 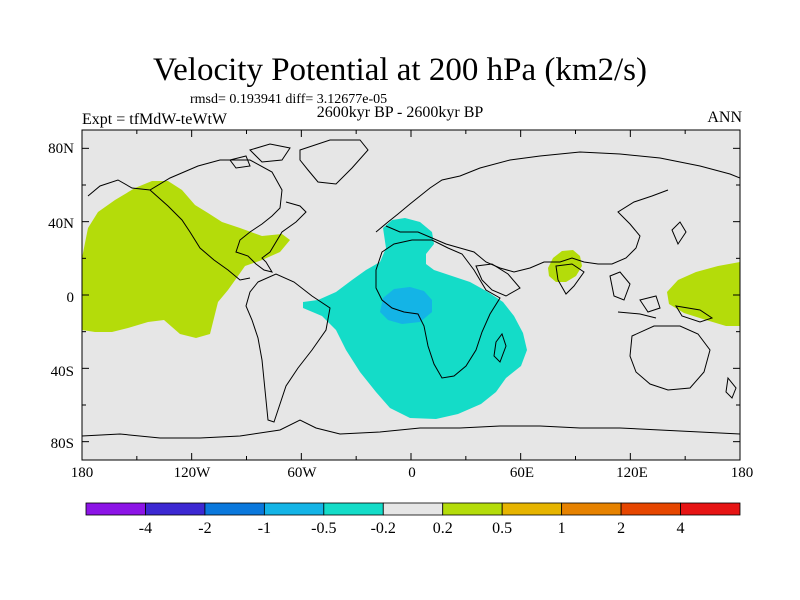 What do you see at coordinates (205, 528) in the screenshot?
I see `colorbar-label: -2` at bounding box center [205, 528].